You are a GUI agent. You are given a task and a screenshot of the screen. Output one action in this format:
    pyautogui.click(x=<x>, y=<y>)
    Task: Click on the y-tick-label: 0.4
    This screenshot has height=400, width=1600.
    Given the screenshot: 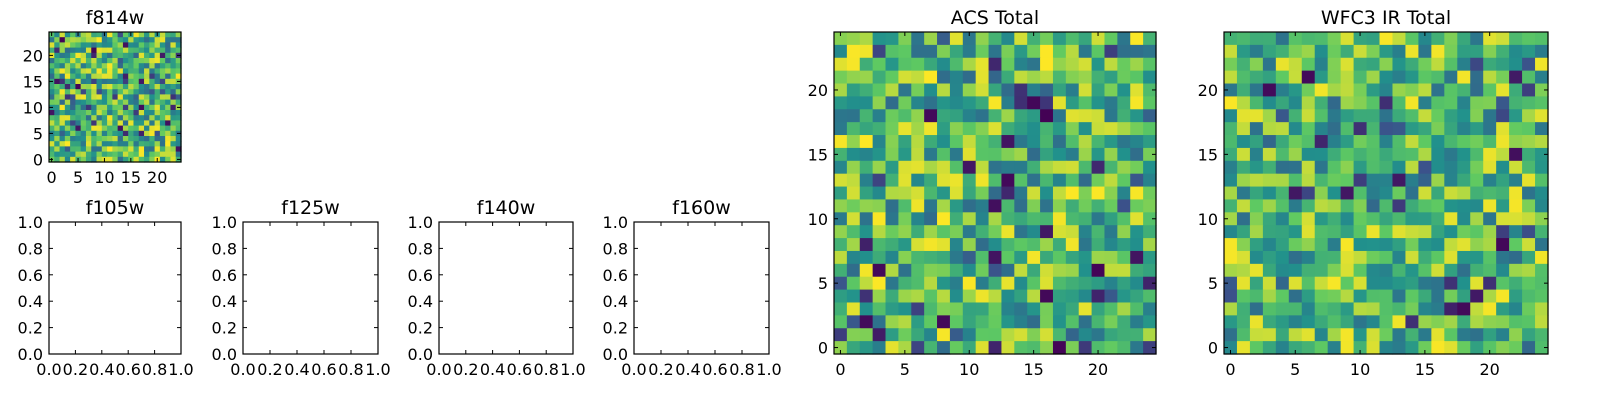 What is the action you would take?
    pyautogui.click(x=420, y=301)
    